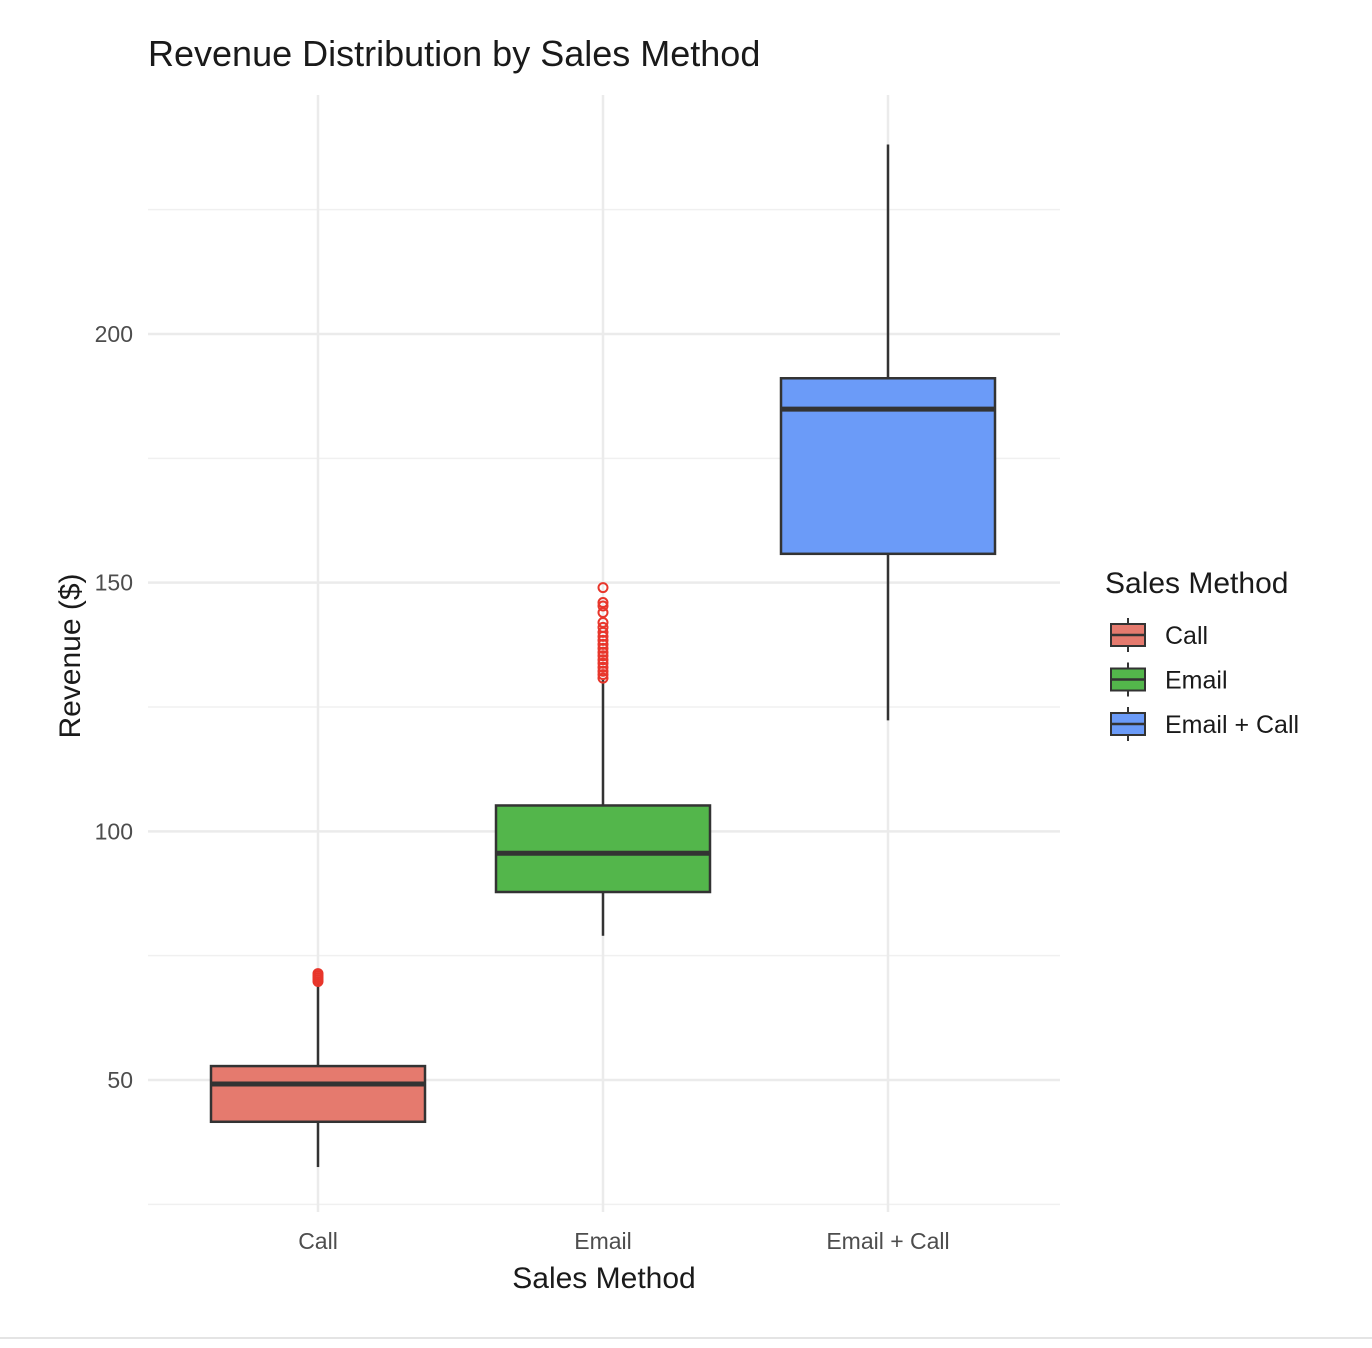  What do you see at coordinates (603, 1278) in the screenshot?
I see `x-axis-title: Sales Method` at bounding box center [603, 1278].